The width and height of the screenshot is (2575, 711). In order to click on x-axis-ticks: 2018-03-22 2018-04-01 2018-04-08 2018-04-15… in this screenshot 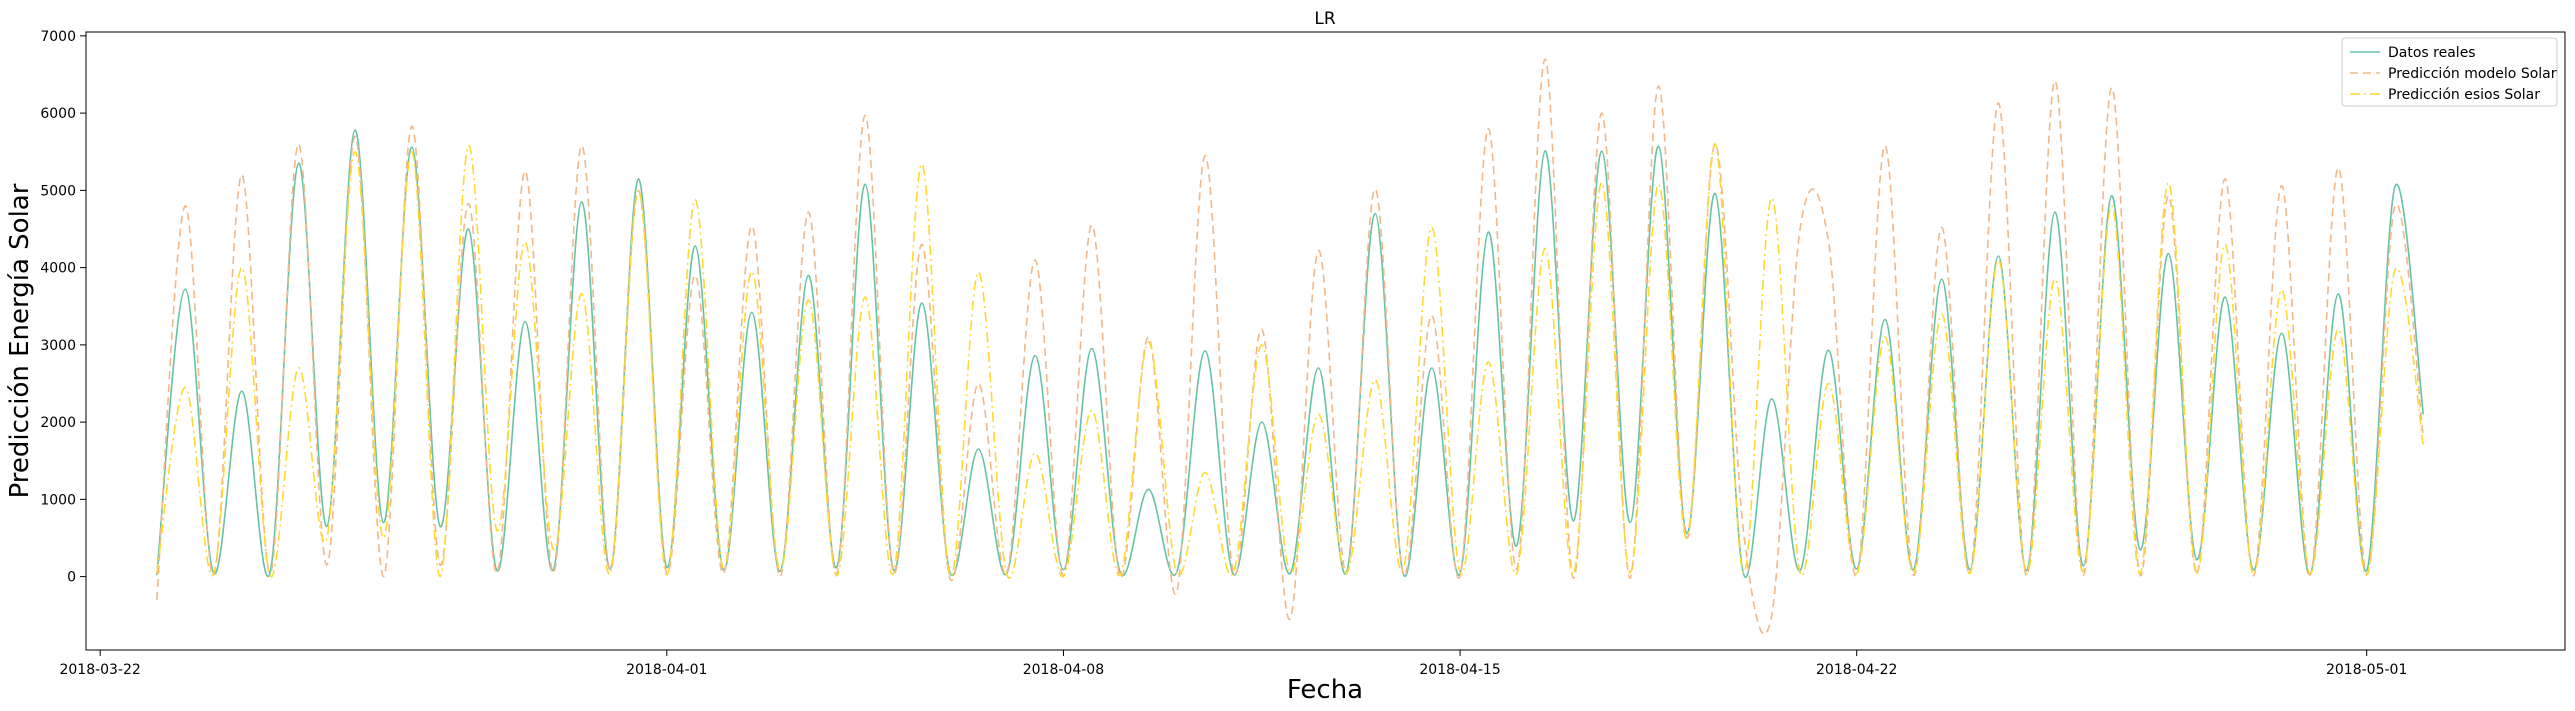, I will do `click(1233, 664)`.